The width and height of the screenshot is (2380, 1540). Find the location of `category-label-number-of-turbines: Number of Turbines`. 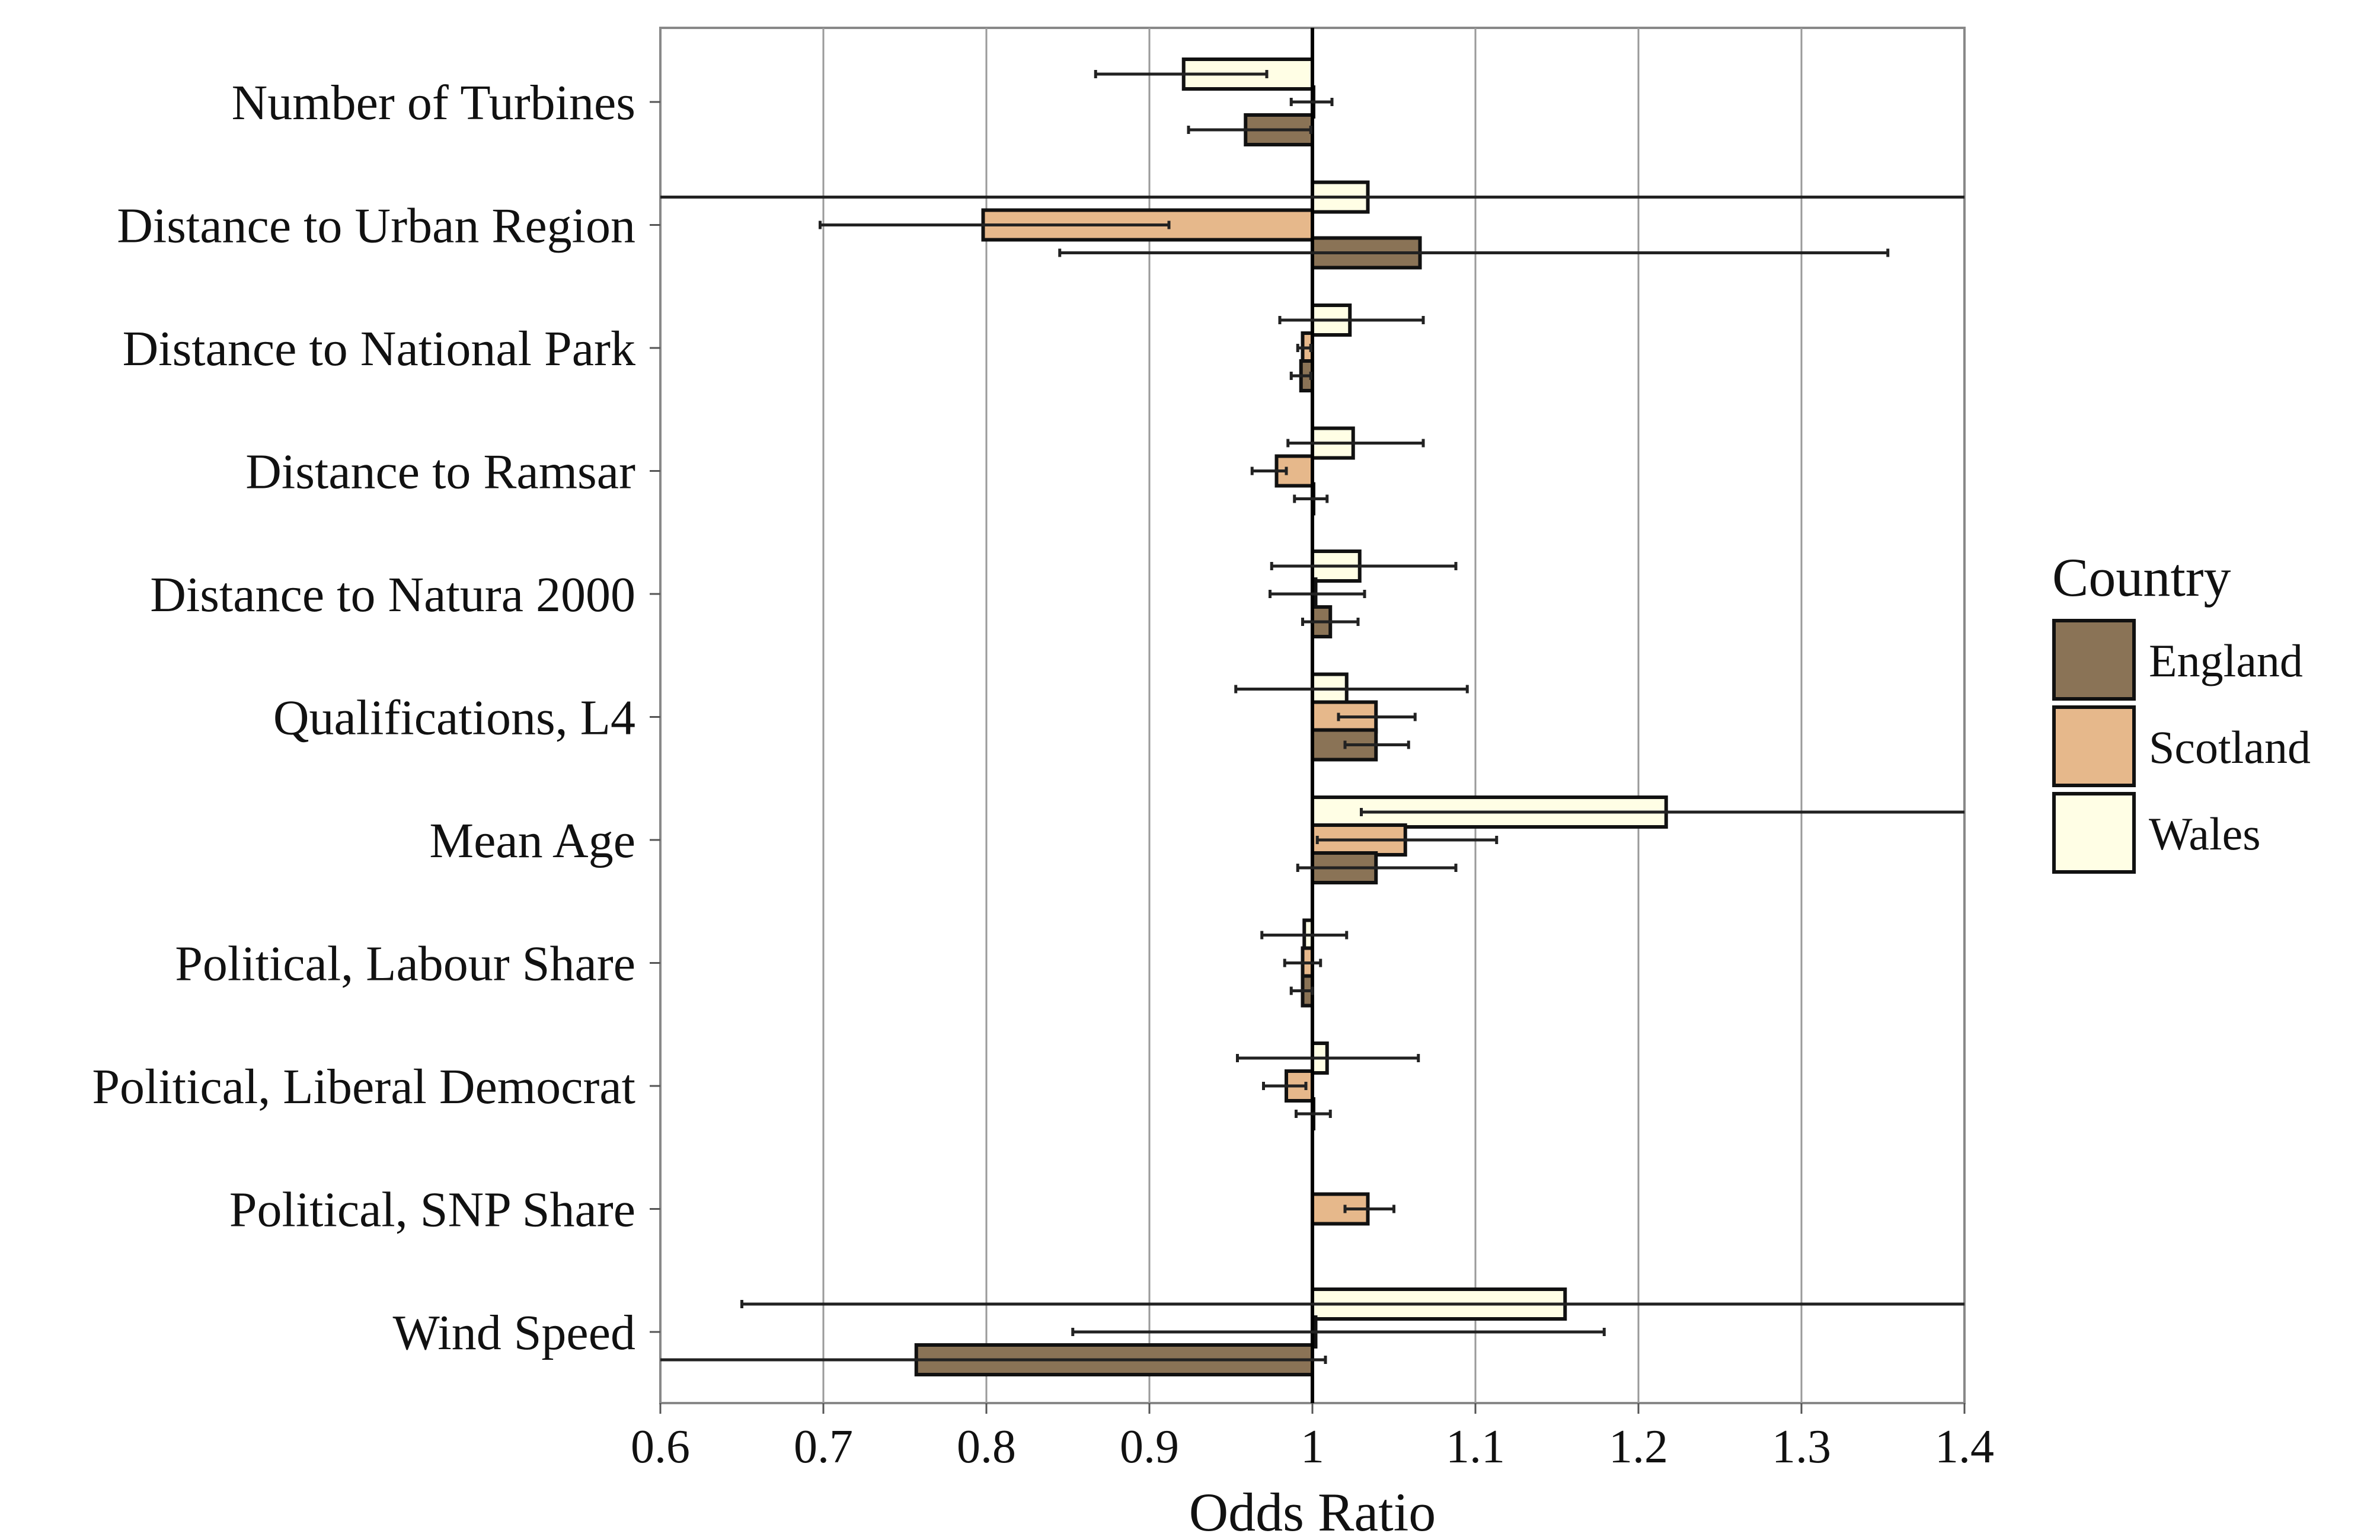

category-label-number-of-turbines: Number of Turbines is located at coordinates (434, 102).